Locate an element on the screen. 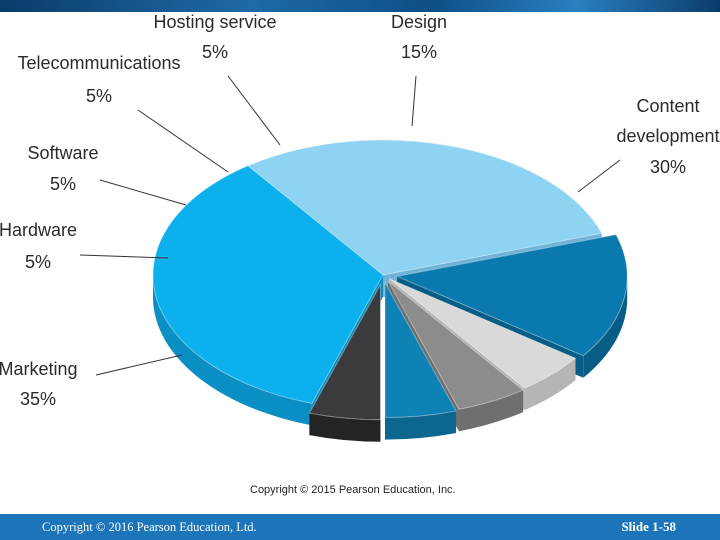  slice-label: Content development is located at coordinates (667, 121).